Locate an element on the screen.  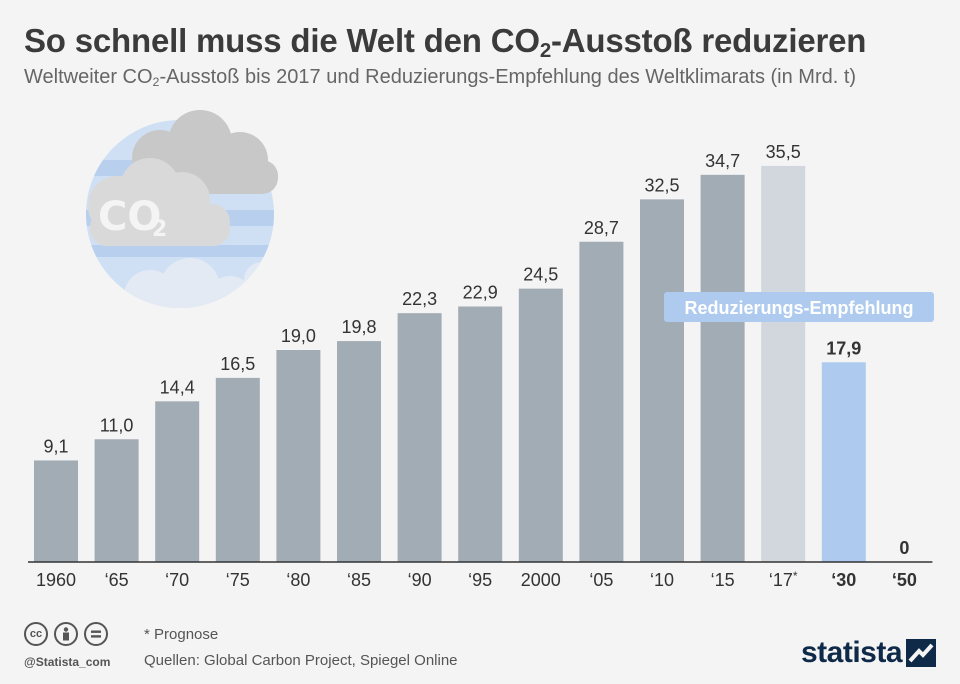
recommendation-badge is located at coordinates (799, 307).